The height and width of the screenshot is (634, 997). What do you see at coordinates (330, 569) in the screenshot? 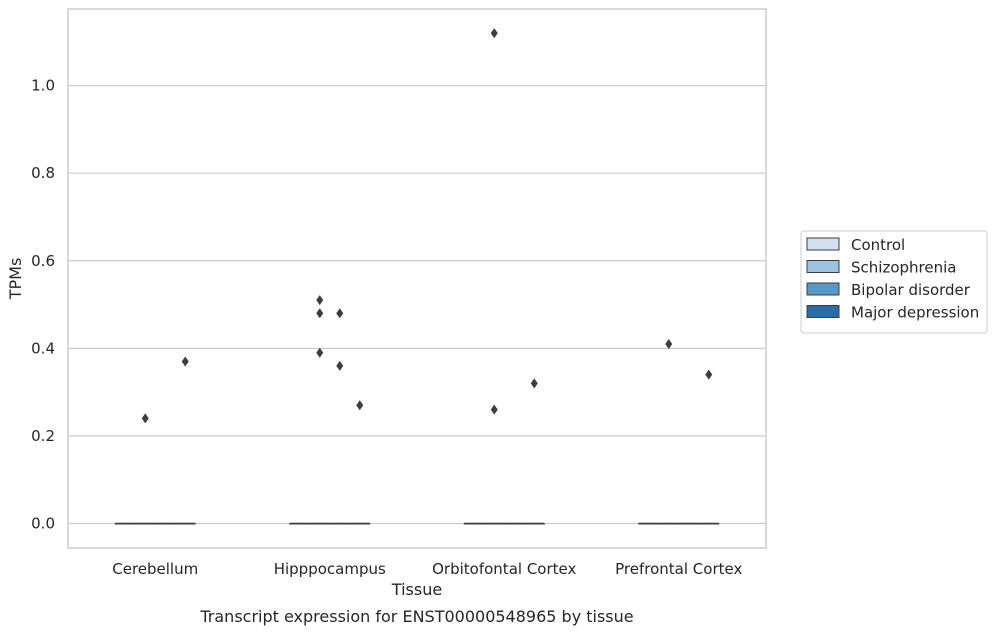
I see `x-tick-label: Hipppocampus` at bounding box center [330, 569].